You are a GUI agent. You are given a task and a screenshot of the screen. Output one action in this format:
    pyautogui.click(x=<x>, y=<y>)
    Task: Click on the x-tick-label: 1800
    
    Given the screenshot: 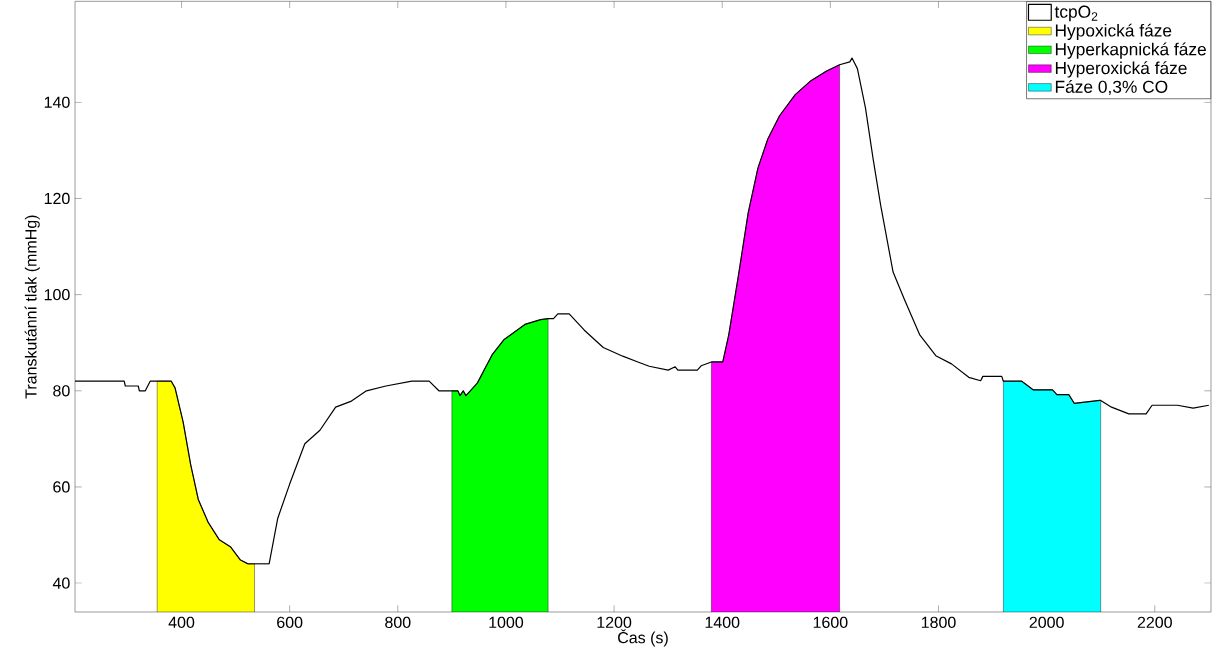 What is the action you would take?
    pyautogui.click(x=938, y=622)
    